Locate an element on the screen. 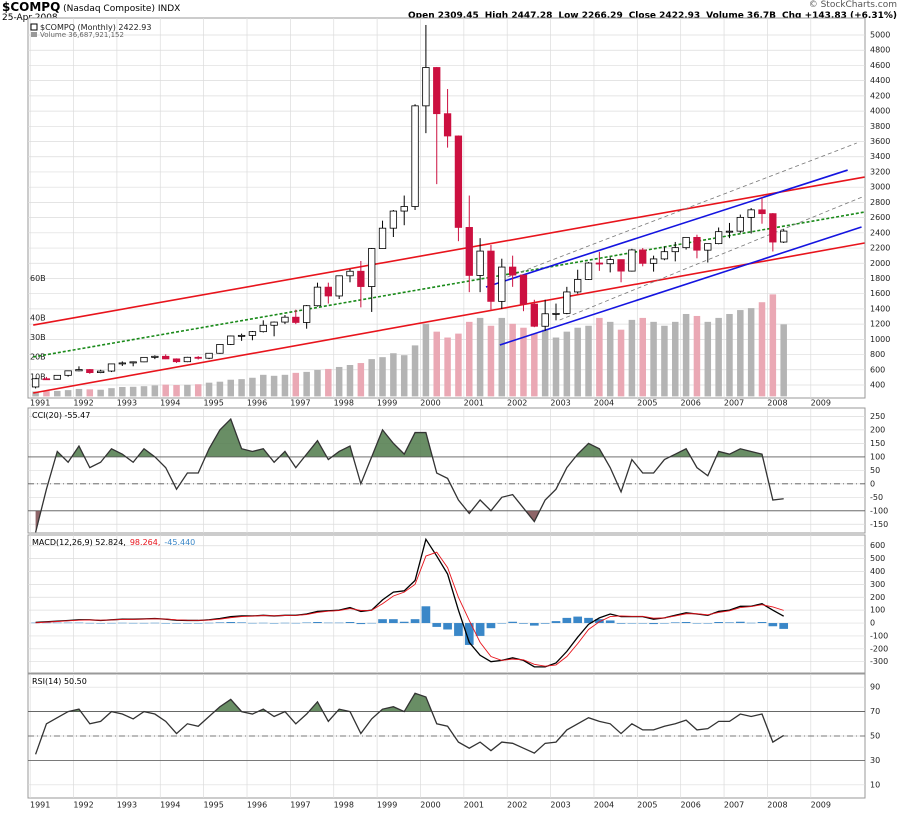 The height and width of the screenshot is (813, 900). y-tick-label: 50 is located at coordinates (875, 736).